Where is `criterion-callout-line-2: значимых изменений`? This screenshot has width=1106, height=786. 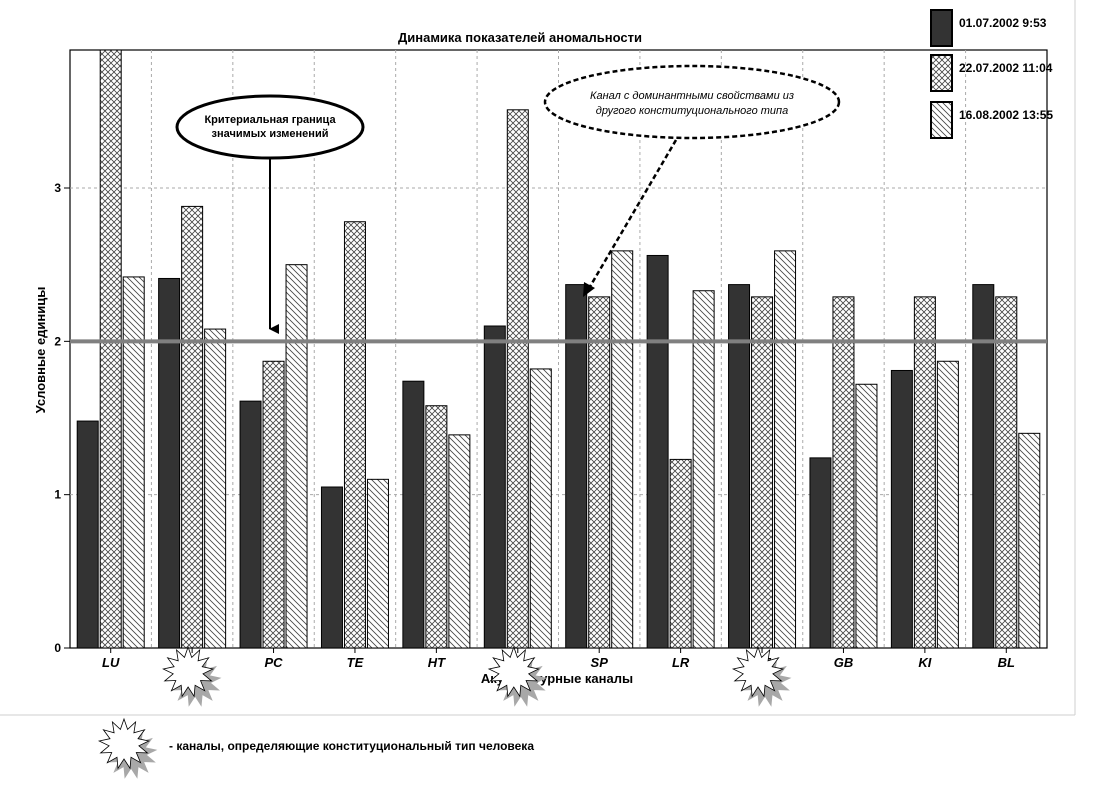
criterion-callout-line-2: значимых изменений is located at coordinates (270, 134).